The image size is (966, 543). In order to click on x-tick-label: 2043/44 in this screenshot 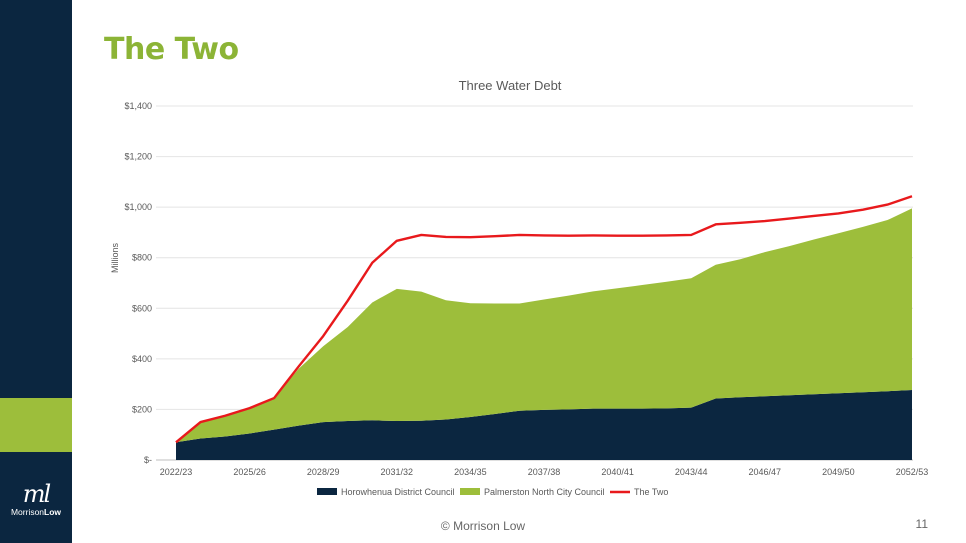, I will do `click(691, 472)`.